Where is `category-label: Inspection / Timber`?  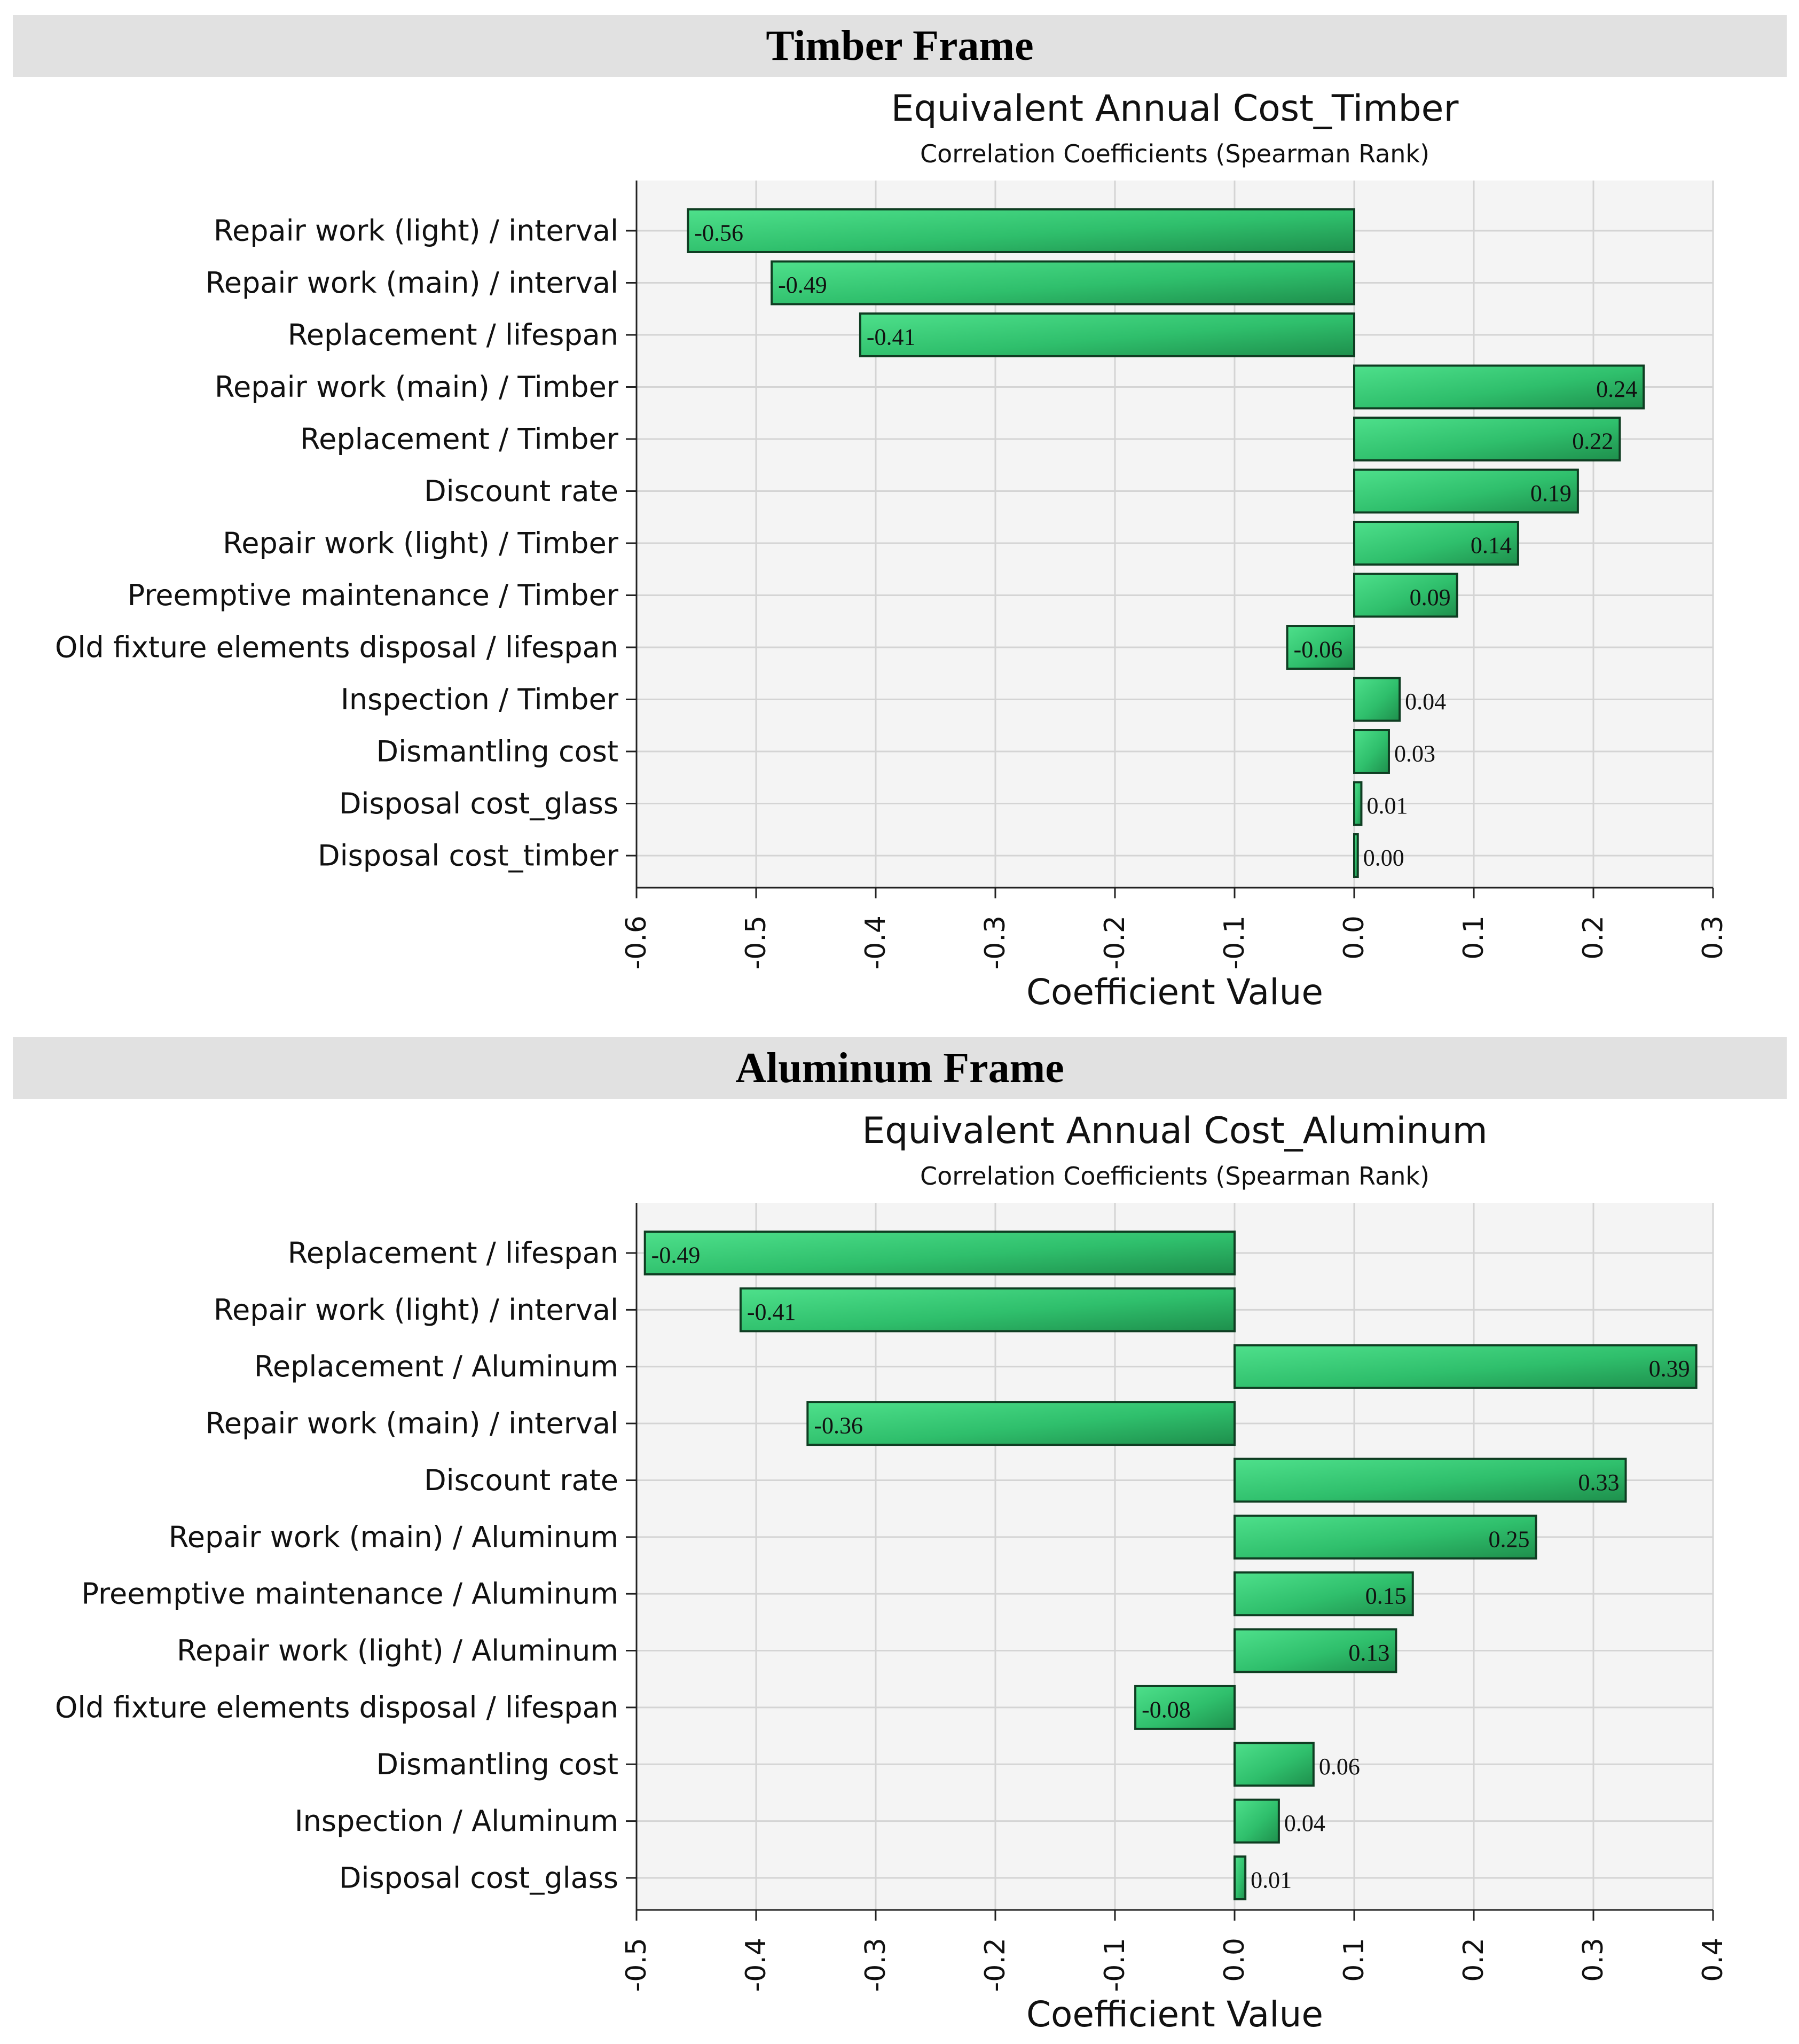 category-label: Inspection / Timber is located at coordinates (480, 699).